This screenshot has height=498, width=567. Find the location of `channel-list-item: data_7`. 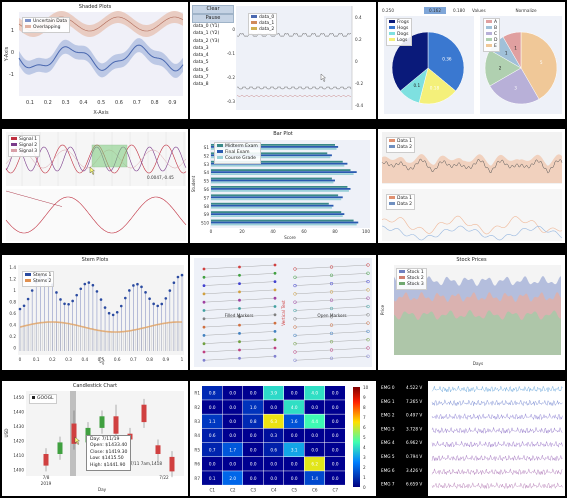

channel-list-item: data_7 is located at coordinates (201, 78).